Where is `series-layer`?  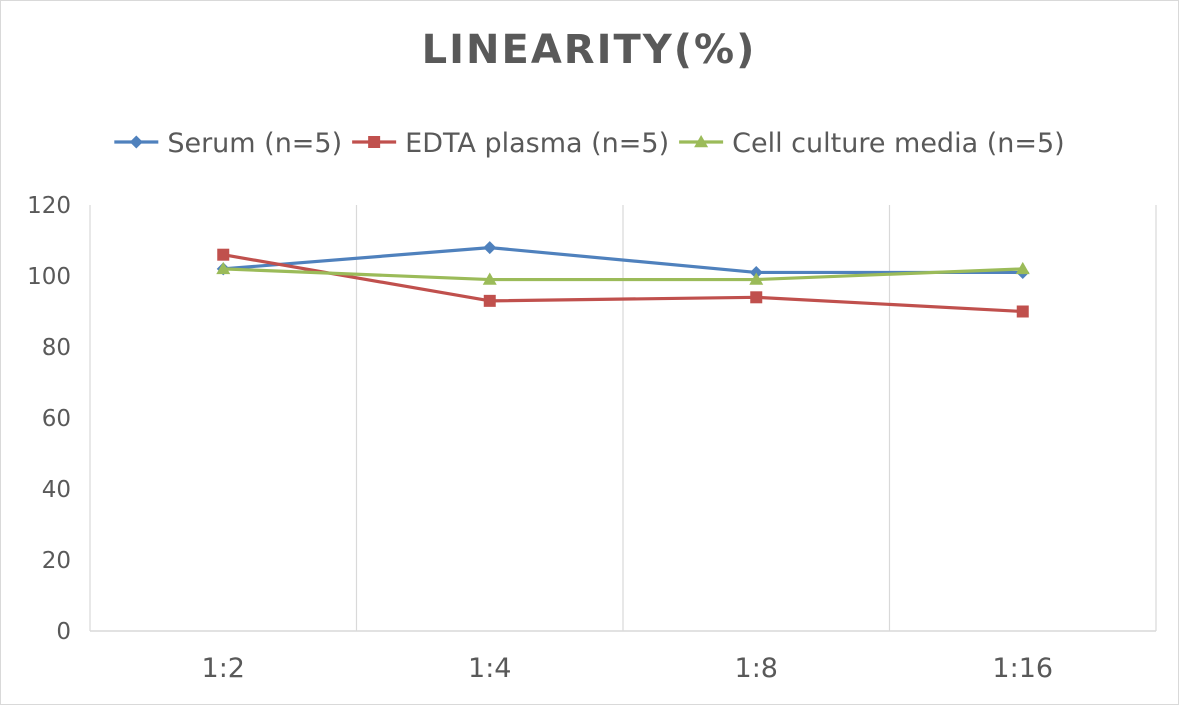 series-layer is located at coordinates (623, 279).